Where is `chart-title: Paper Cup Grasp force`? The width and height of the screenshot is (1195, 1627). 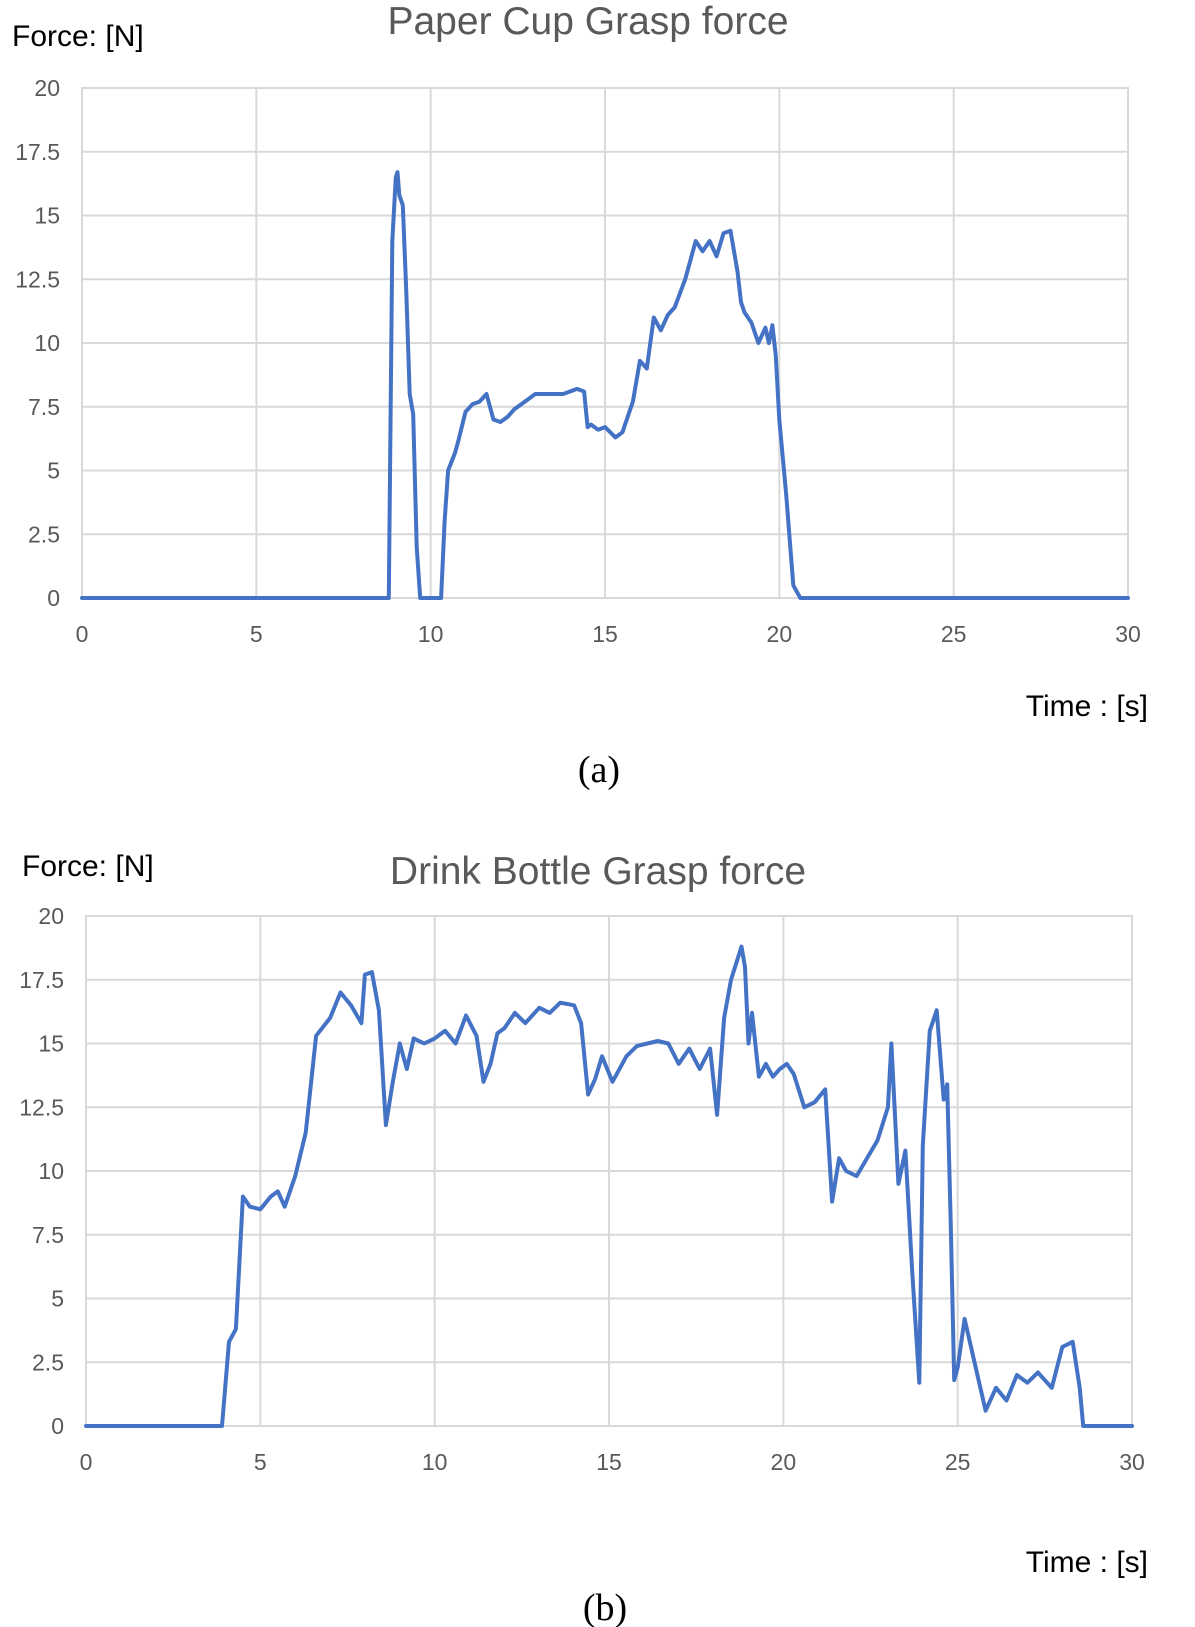
chart-title: Paper Cup Grasp force is located at coordinates (587, 21).